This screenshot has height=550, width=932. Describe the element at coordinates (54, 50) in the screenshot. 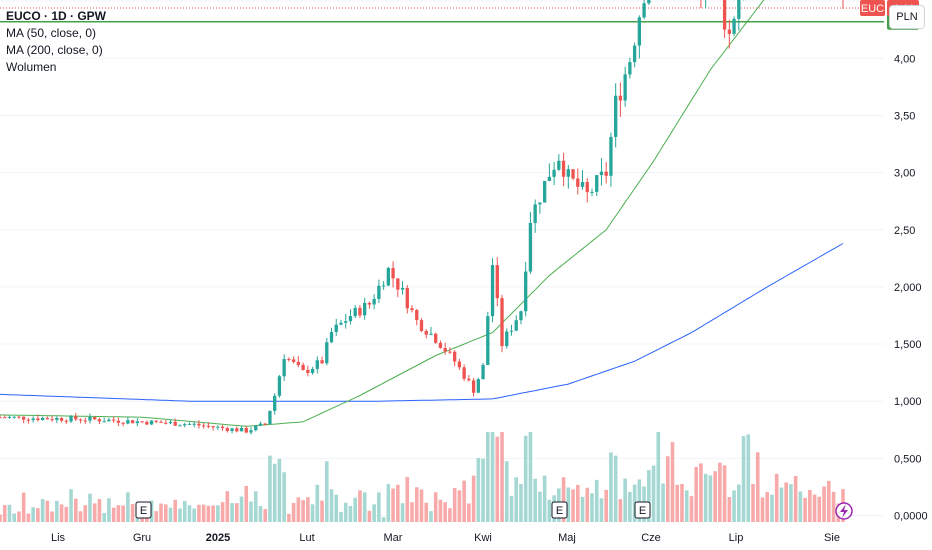

I see `indicator-ma200: MA (200, close, 0)` at that location.